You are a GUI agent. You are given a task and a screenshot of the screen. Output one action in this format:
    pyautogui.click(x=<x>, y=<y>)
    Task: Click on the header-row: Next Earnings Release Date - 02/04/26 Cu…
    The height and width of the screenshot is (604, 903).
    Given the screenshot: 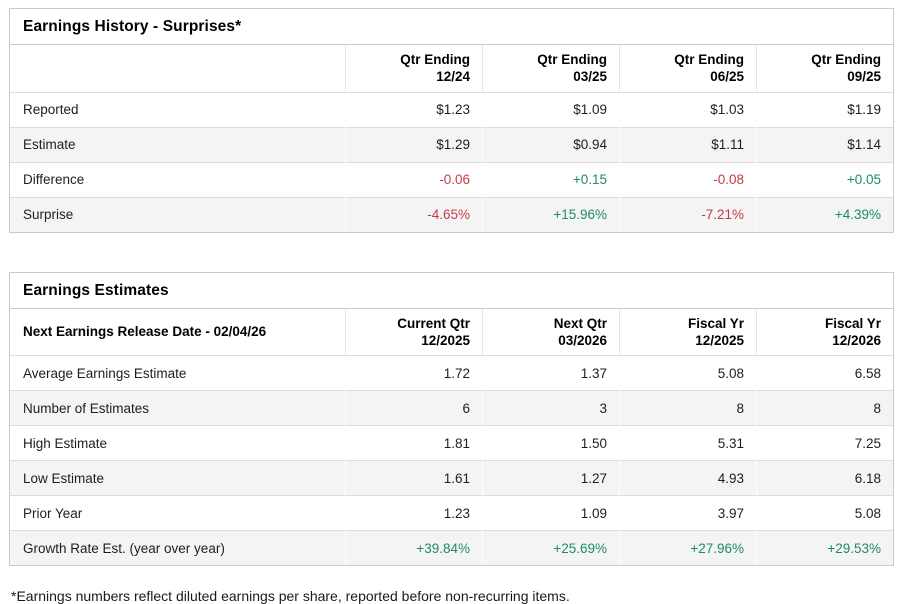 What is the action you would take?
    pyautogui.click(x=451, y=332)
    